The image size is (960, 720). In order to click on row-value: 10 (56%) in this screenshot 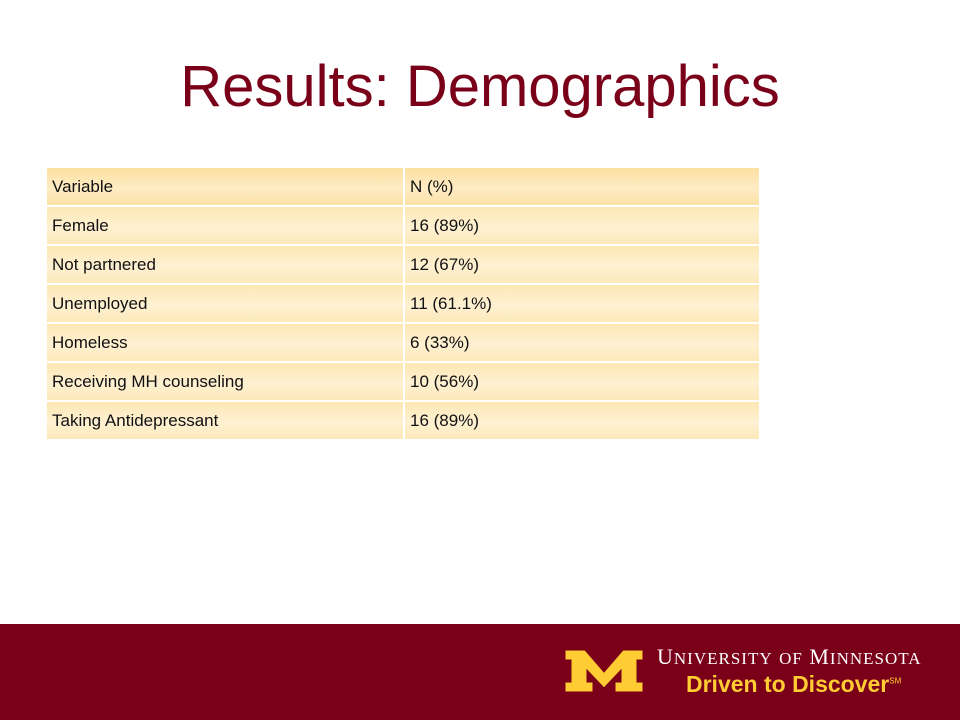, I will do `click(582, 381)`.